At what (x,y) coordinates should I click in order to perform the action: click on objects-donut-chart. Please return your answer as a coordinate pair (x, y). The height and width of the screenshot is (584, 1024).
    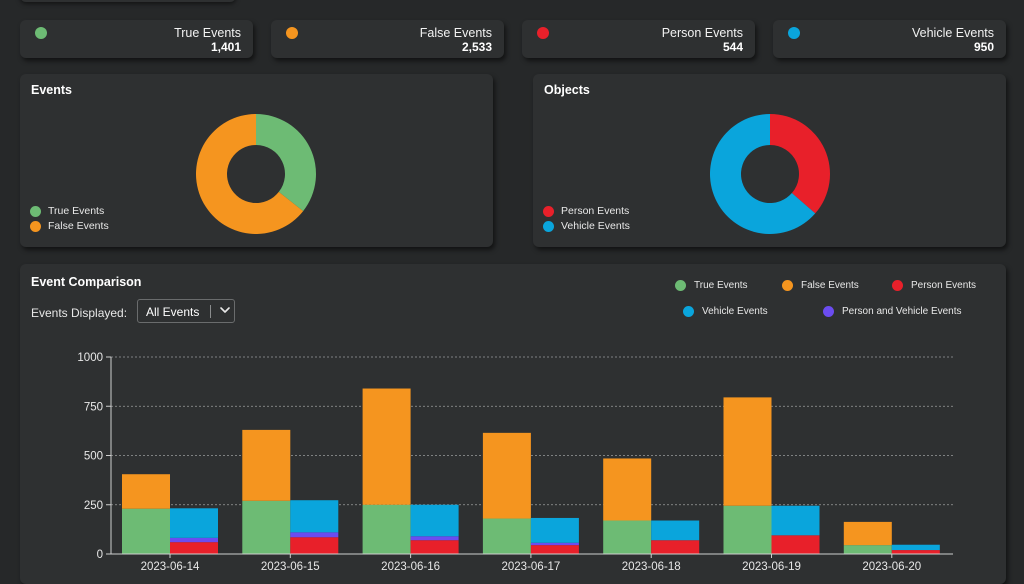
    Looking at the image, I should click on (770, 174).